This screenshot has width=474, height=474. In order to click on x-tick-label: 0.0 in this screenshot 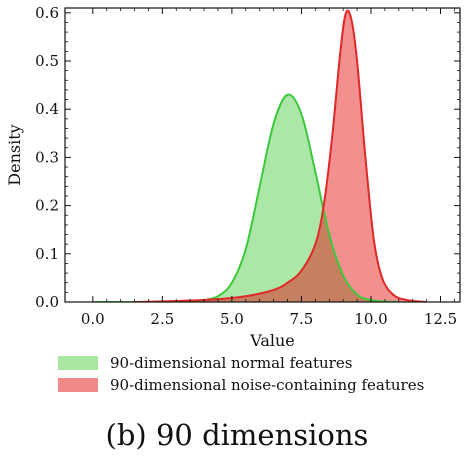, I will do `click(93, 319)`.